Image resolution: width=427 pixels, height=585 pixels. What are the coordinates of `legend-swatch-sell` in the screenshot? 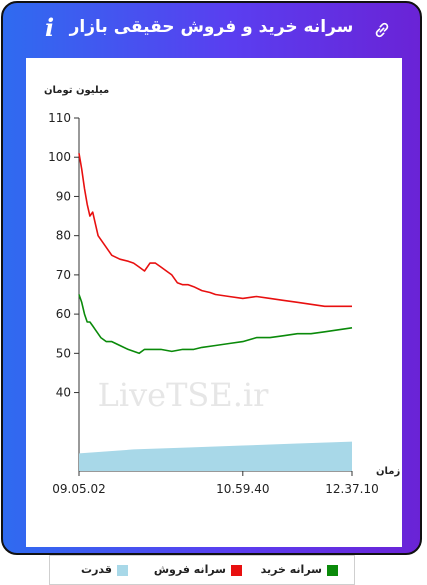 It's located at (236, 570).